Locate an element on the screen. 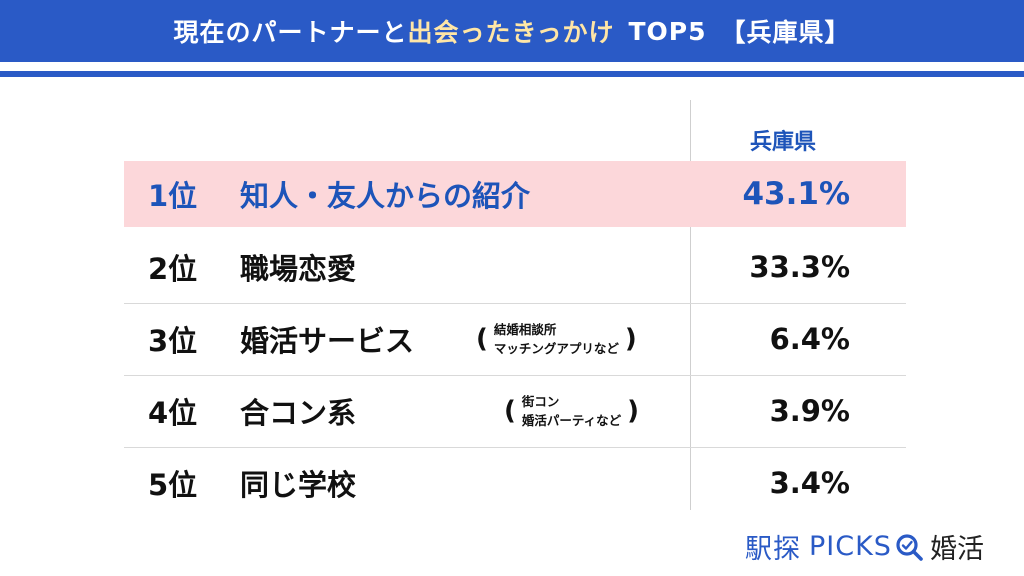  title-part1: 現在のパートナーと is located at coordinates (290, 32).